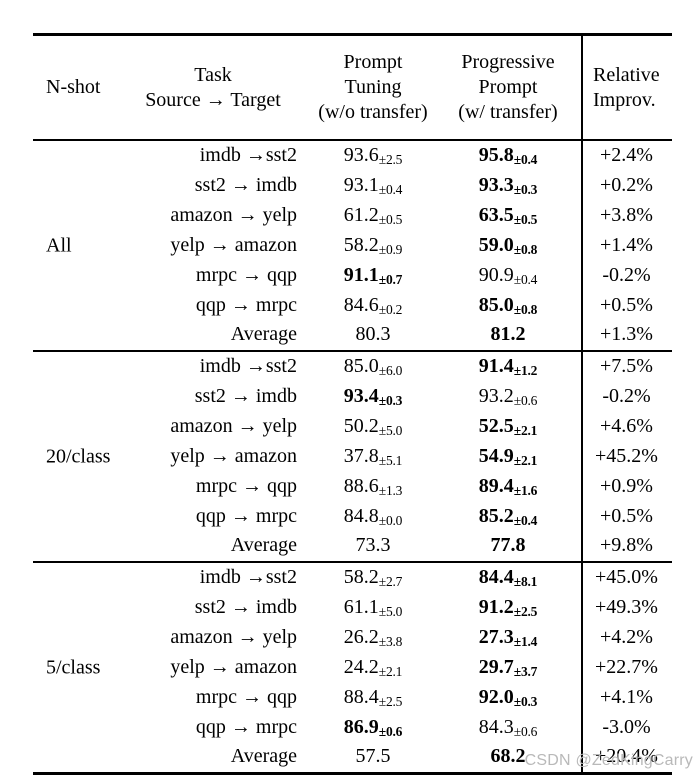 The image size is (695, 782). Describe the element at coordinates (624, 99) in the screenshot. I see `col-header-rel-line2: Improv.` at that location.